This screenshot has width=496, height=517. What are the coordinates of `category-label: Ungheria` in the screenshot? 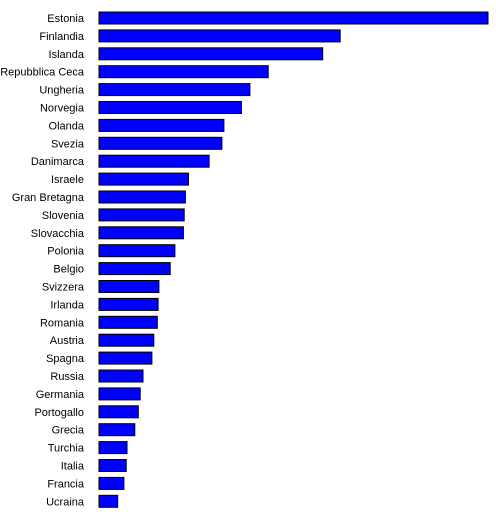 It's located at (62, 91).